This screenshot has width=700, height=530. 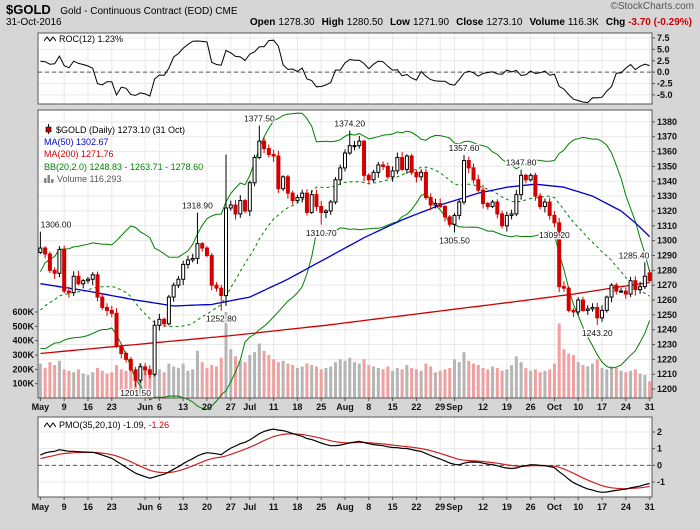 What do you see at coordinates (345, 318) in the screenshot?
I see `ma200-line` at bounding box center [345, 318].